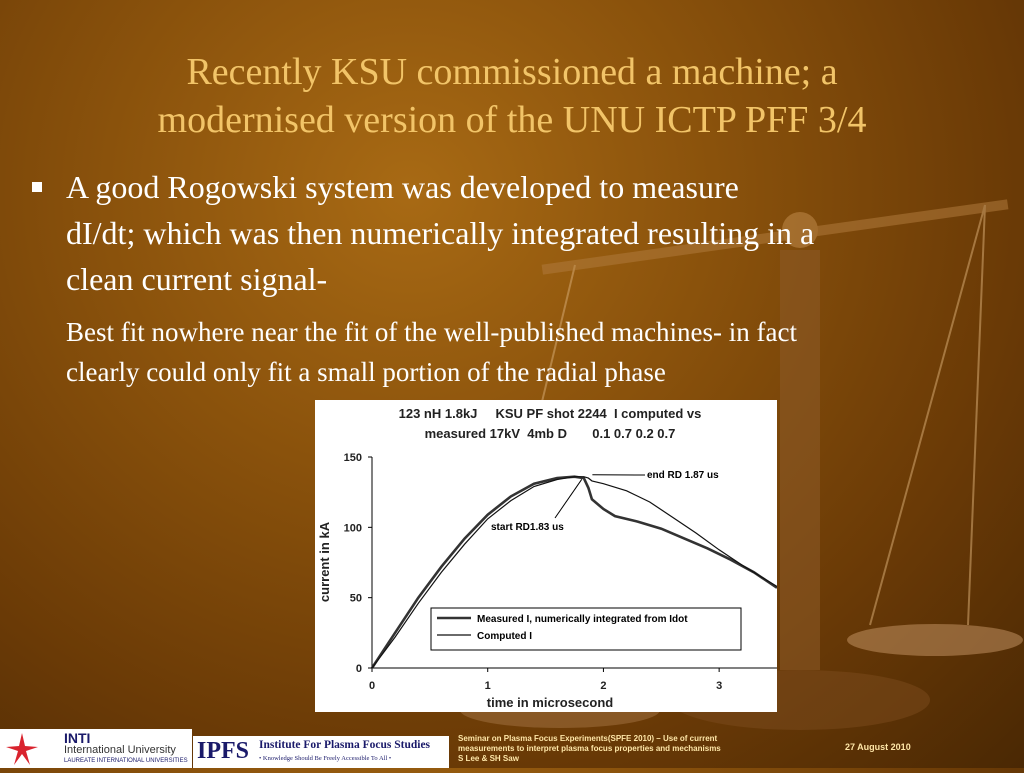 Image resolution: width=1024 pixels, height=773 pixels. Describe the element at coordinates (638, 759) in the screenshot. I see `seminar-line: S Lee & SH Saw` at that location.